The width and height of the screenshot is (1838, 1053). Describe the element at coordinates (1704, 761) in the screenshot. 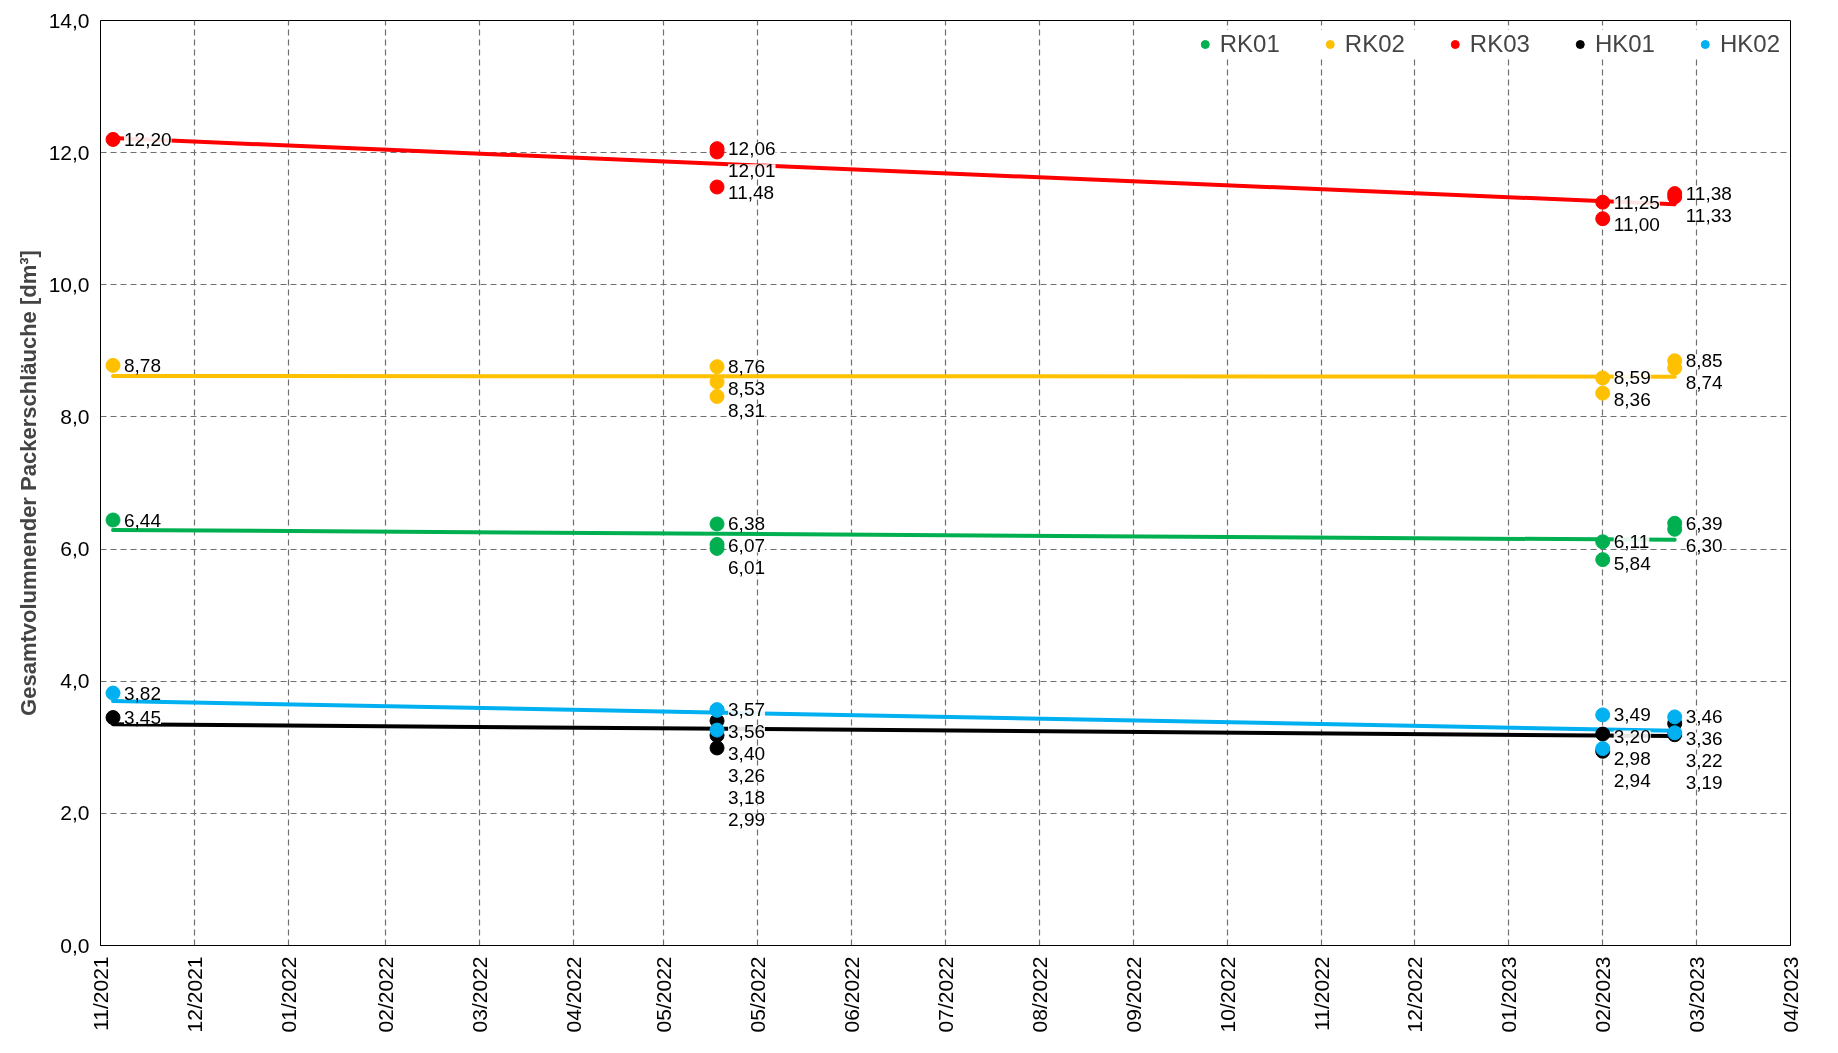

I see `data-label: 3,22` at that location.